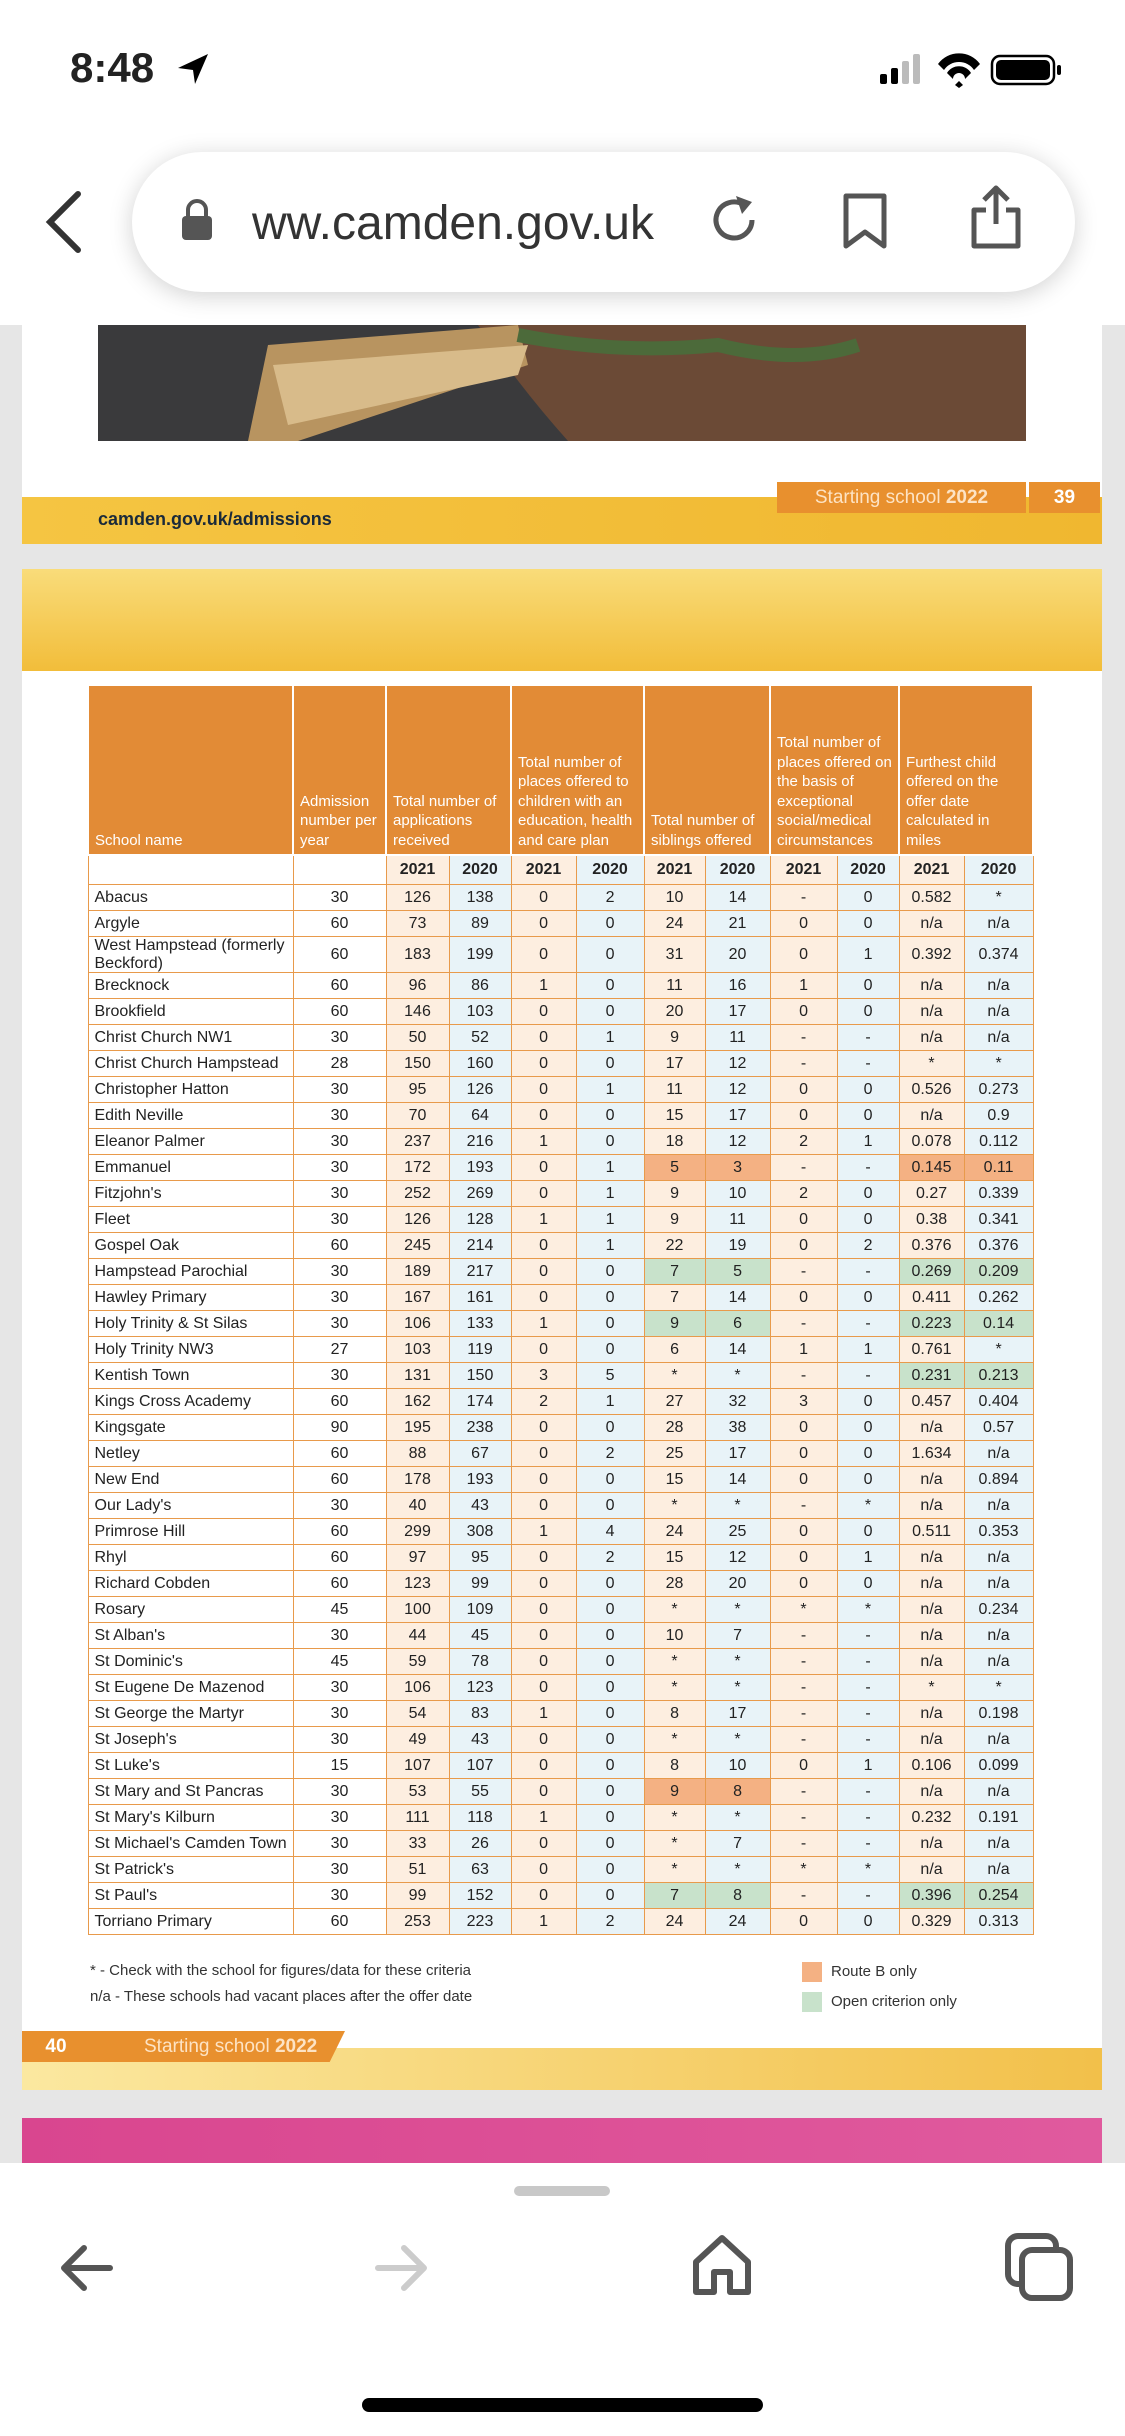  Describe the element at coordinates (190, 1038) in the screenshot. I see `school-name: Christ Church NW1` at that location.